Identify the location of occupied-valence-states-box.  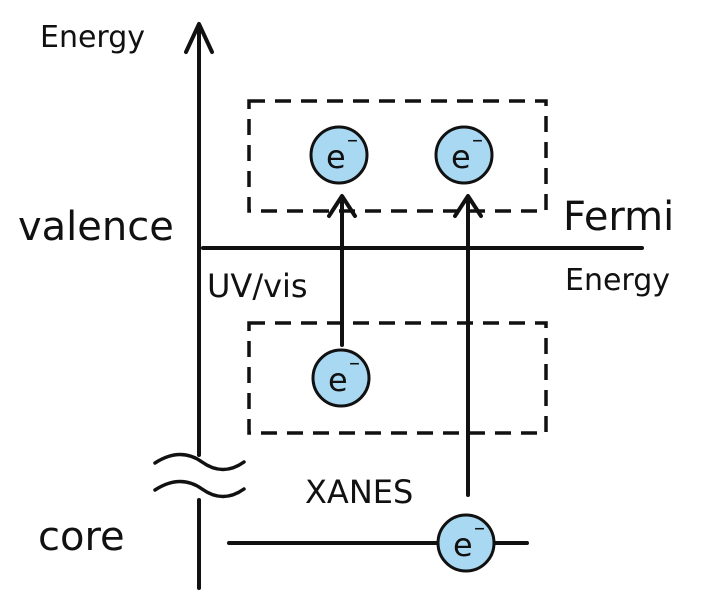
(397, 378).